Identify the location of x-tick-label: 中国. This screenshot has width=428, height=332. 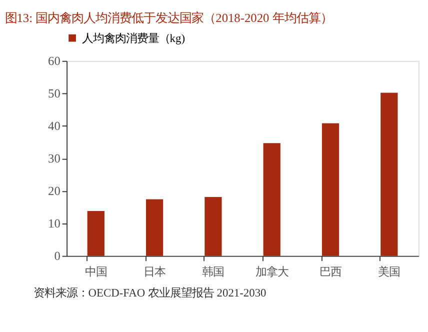
(95, 271).